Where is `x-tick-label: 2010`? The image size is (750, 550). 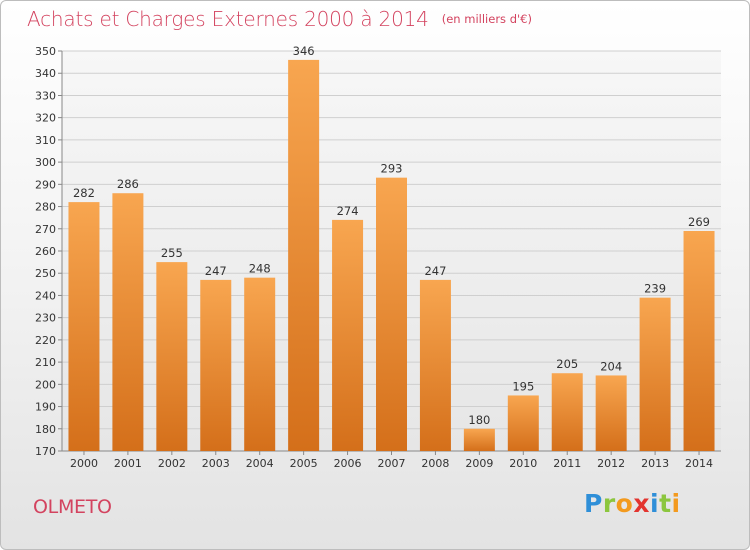
x-tick-label: 2010 is located at coordinates (523, 463).